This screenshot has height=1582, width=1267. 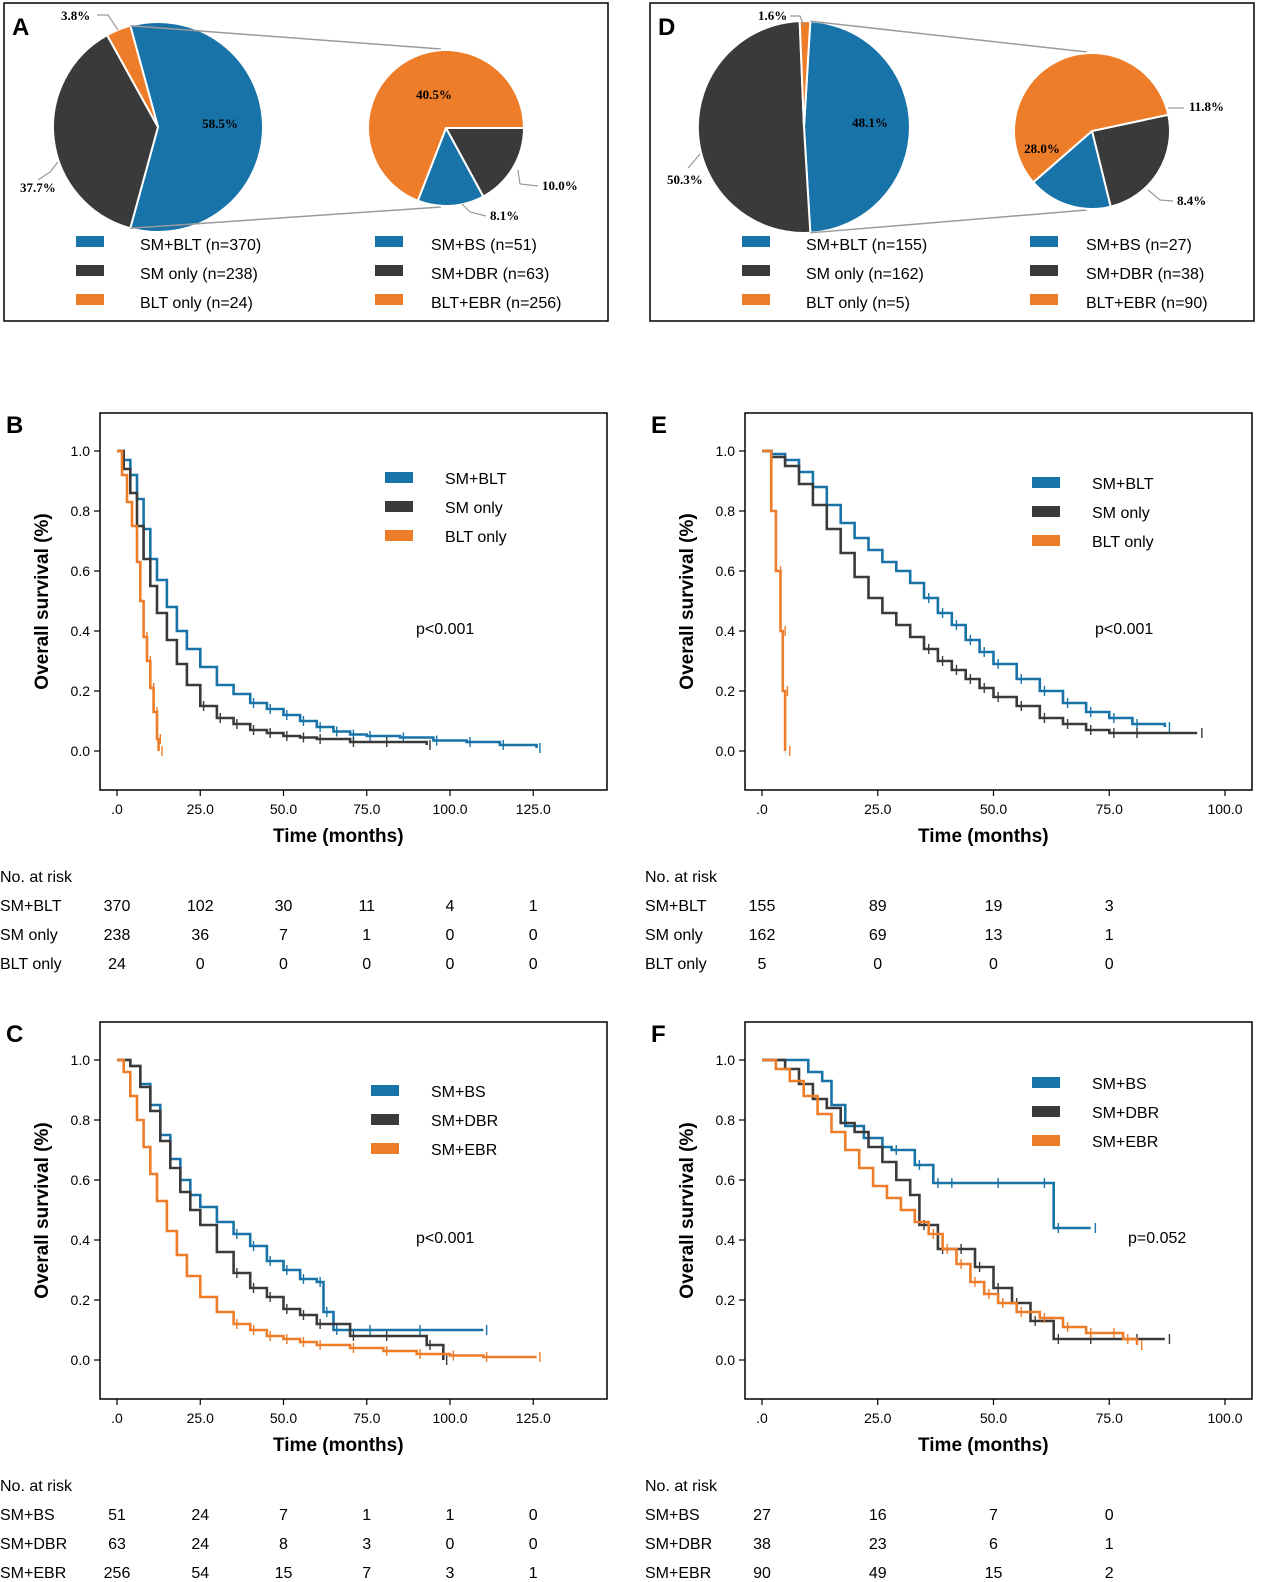 I want to click on risk-cell: 5, so click(x=762, y=964).